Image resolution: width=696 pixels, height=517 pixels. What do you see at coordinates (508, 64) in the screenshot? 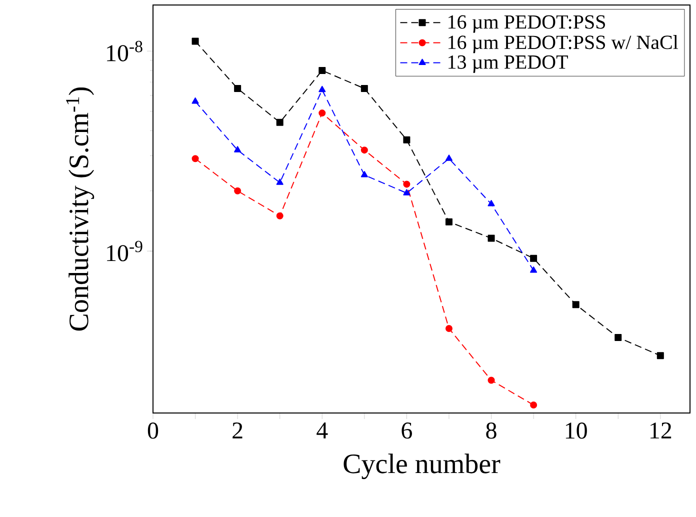
I see `legend-label: 13 µm PEDOT` at bounding box center [508, 64].